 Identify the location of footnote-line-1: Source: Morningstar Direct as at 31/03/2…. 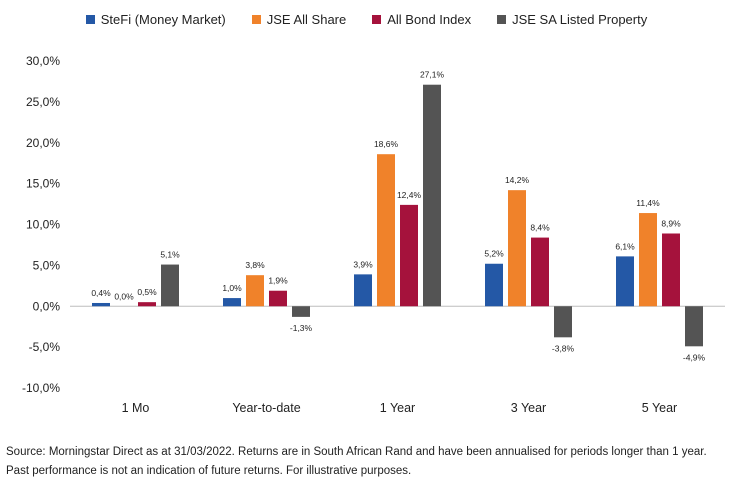
(356, 452).